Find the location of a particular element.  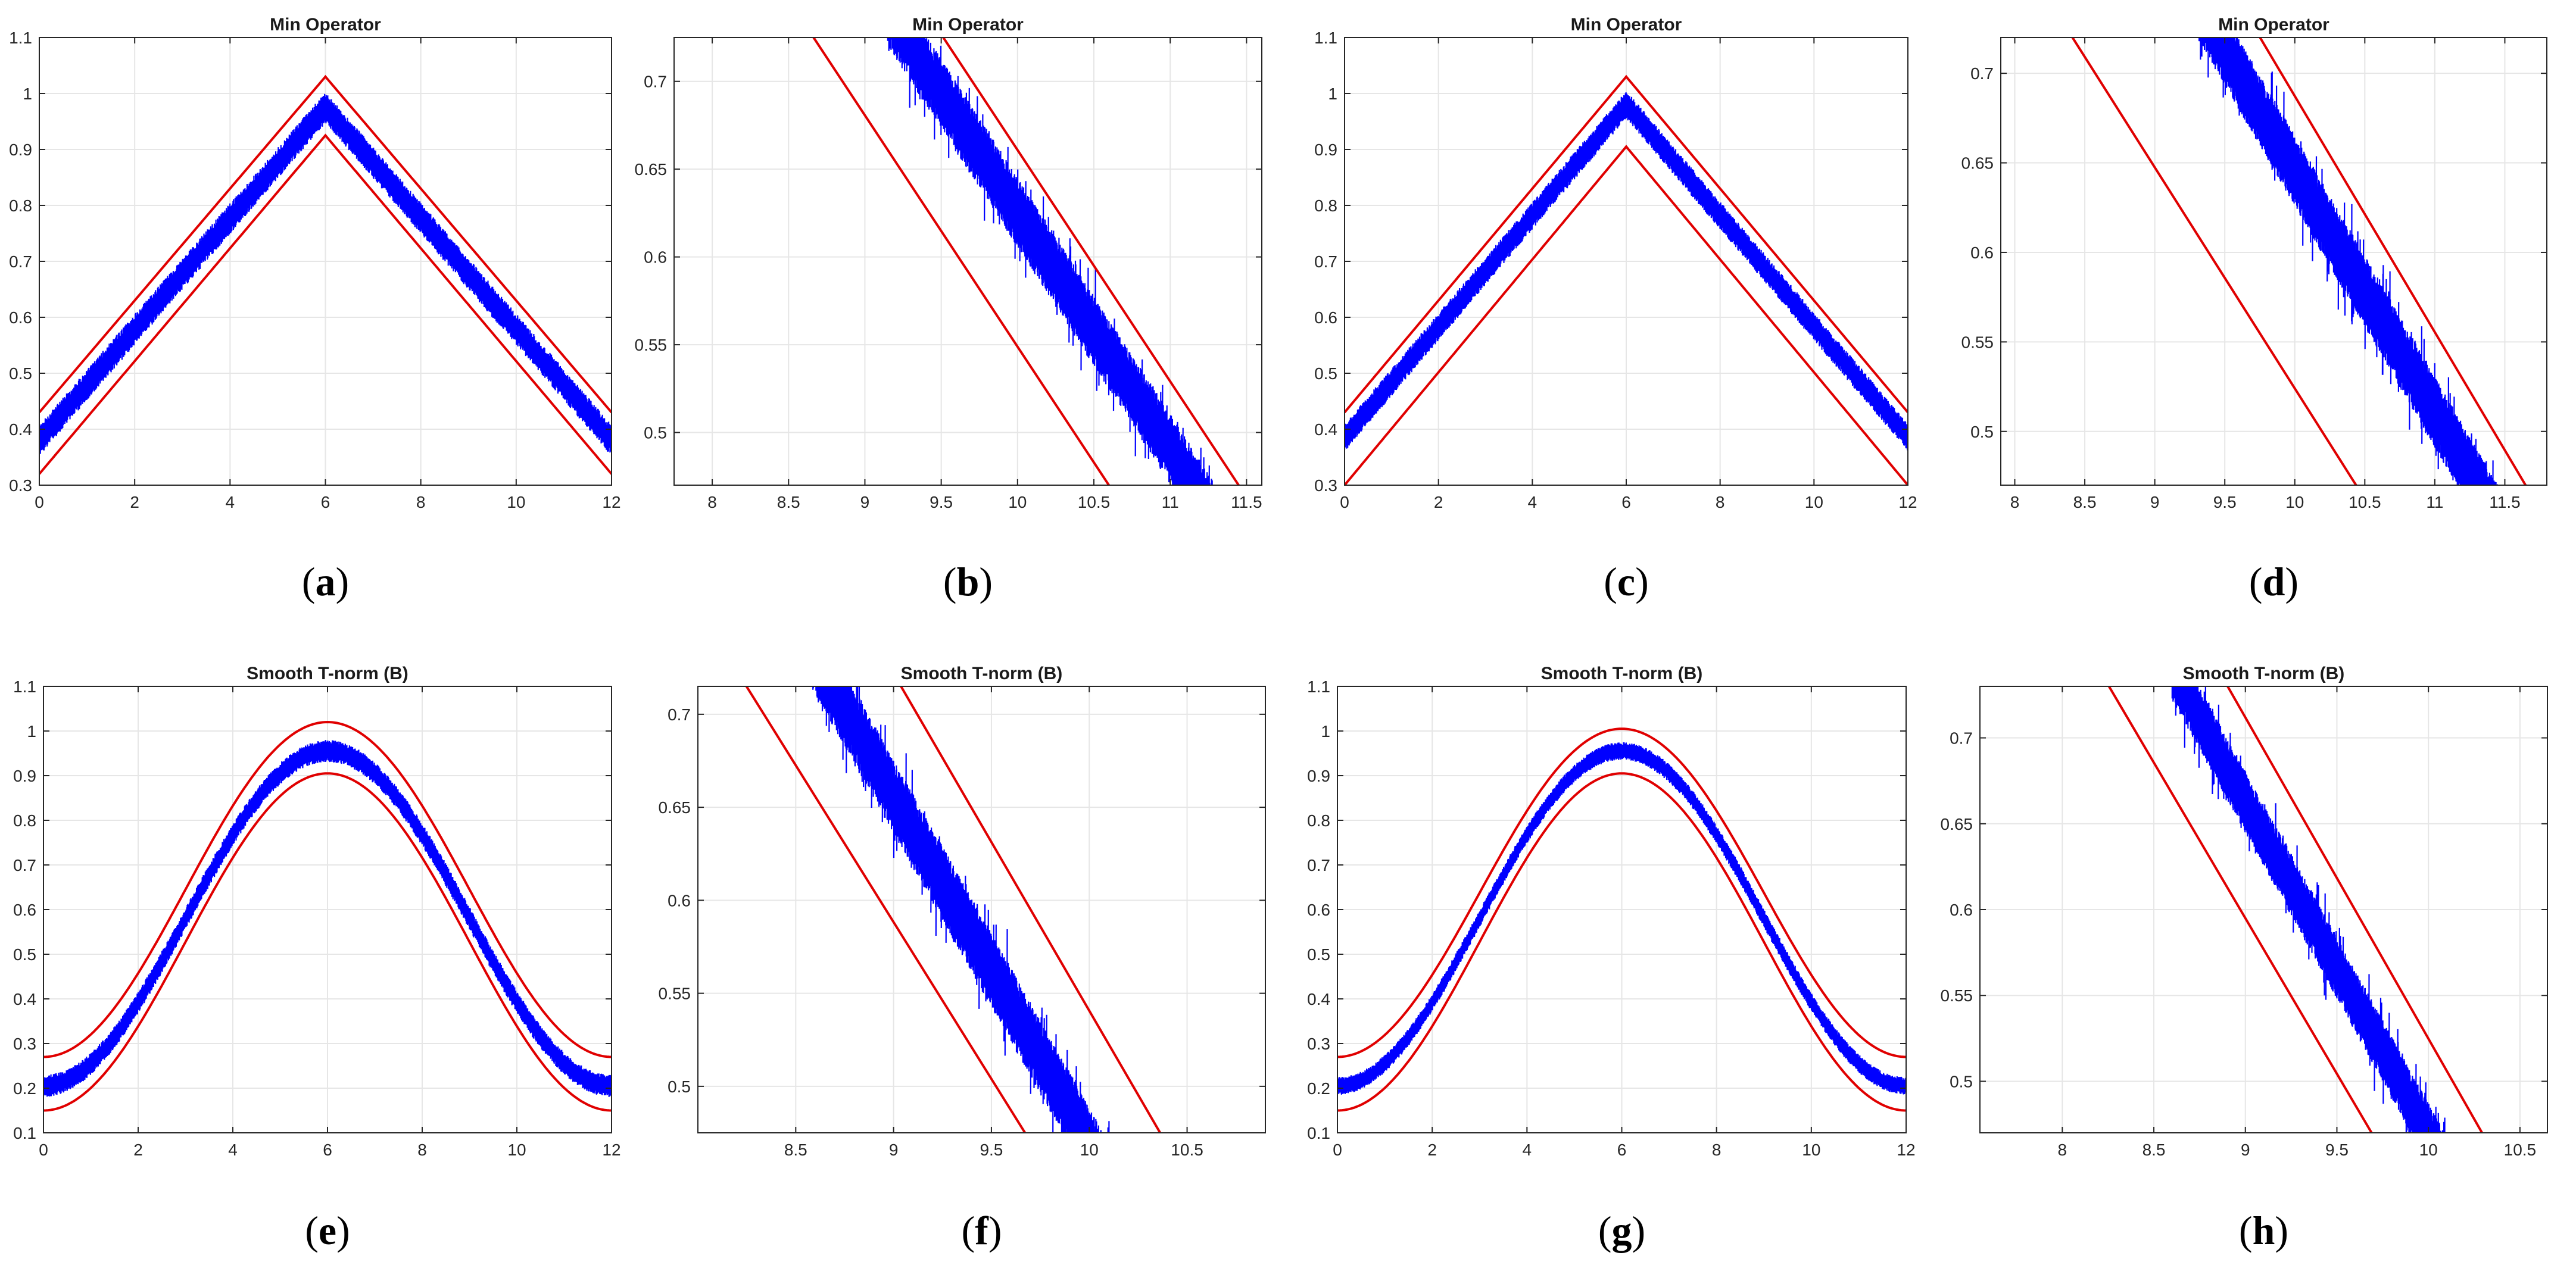

y-tick-label: 0.3 is located at coordinates (20, 485).